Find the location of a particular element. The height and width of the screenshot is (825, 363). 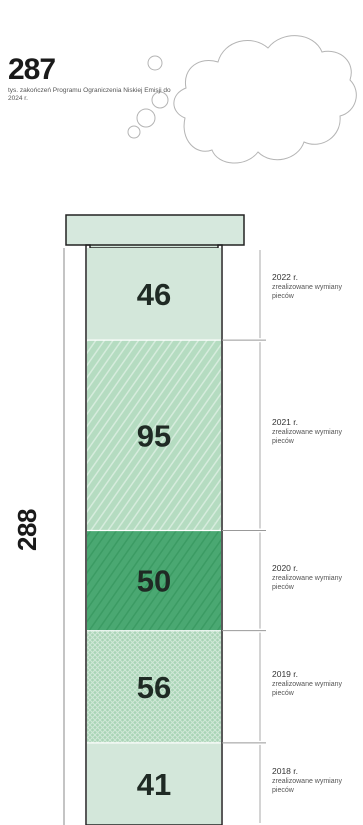

chimney-cap is located at coordinates (155, 231).